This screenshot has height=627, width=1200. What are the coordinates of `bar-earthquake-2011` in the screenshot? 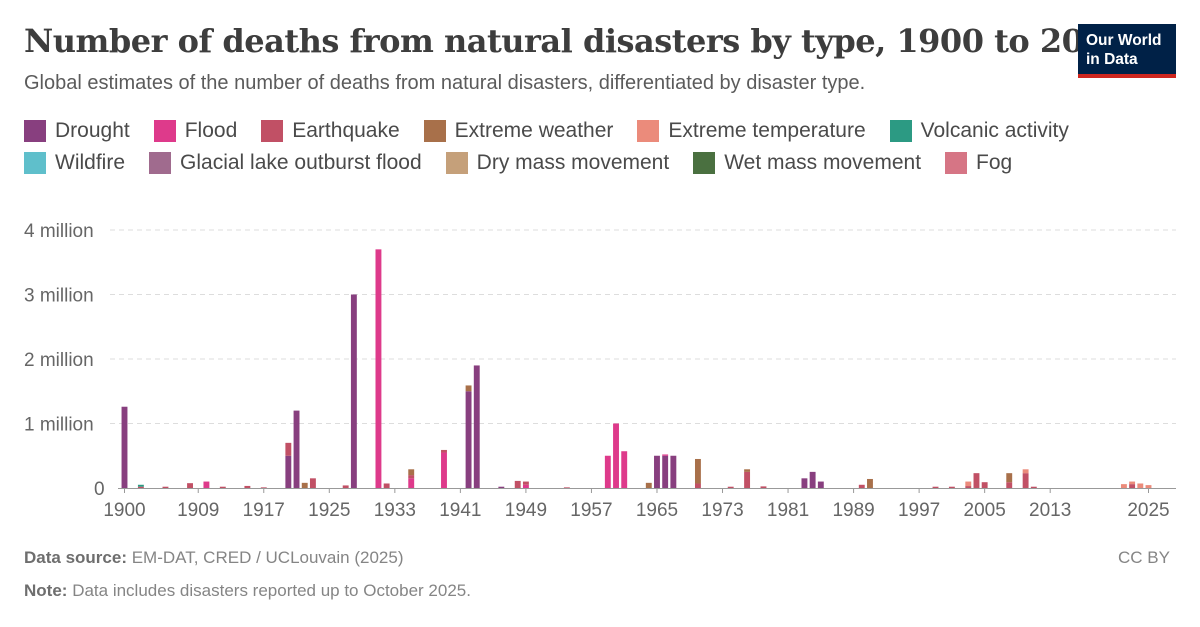 It's located at (1033, 487).